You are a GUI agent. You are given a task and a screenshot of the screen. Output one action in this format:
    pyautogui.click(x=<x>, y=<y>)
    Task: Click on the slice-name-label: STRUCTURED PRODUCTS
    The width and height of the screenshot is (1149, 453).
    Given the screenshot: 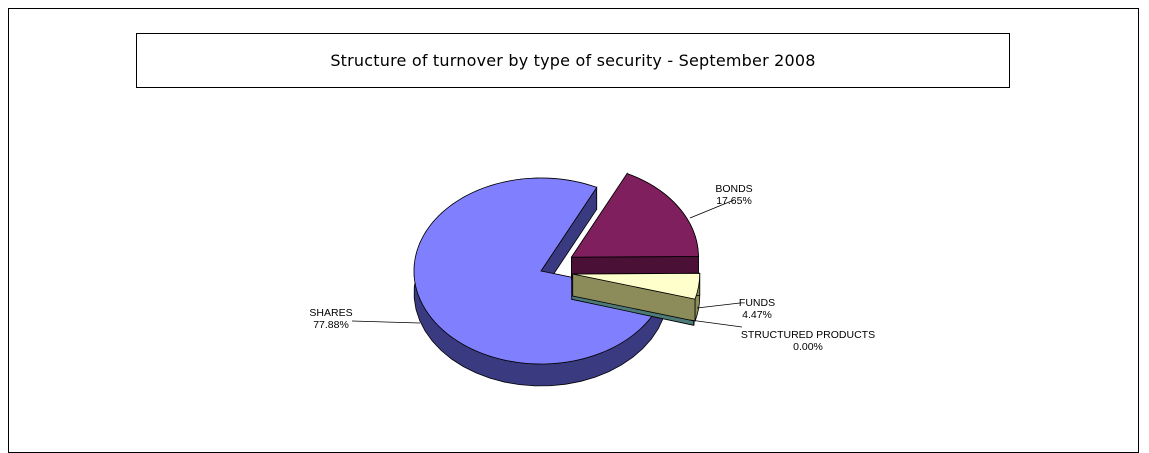 What is the action you would take?
    pyautogui.click(x=808, y=335)
    